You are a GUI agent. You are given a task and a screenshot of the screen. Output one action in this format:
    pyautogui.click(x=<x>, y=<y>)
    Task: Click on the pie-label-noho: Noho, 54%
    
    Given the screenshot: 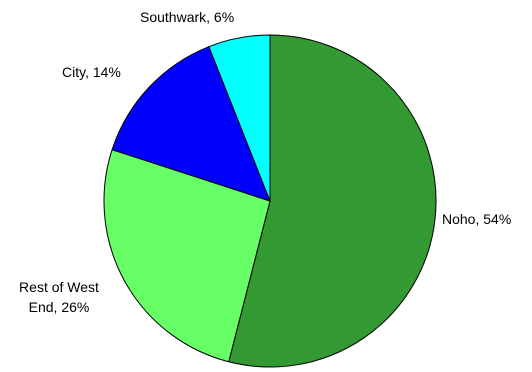 What is the action you would take?
    pyautogui.click(x=476, y=219)
    